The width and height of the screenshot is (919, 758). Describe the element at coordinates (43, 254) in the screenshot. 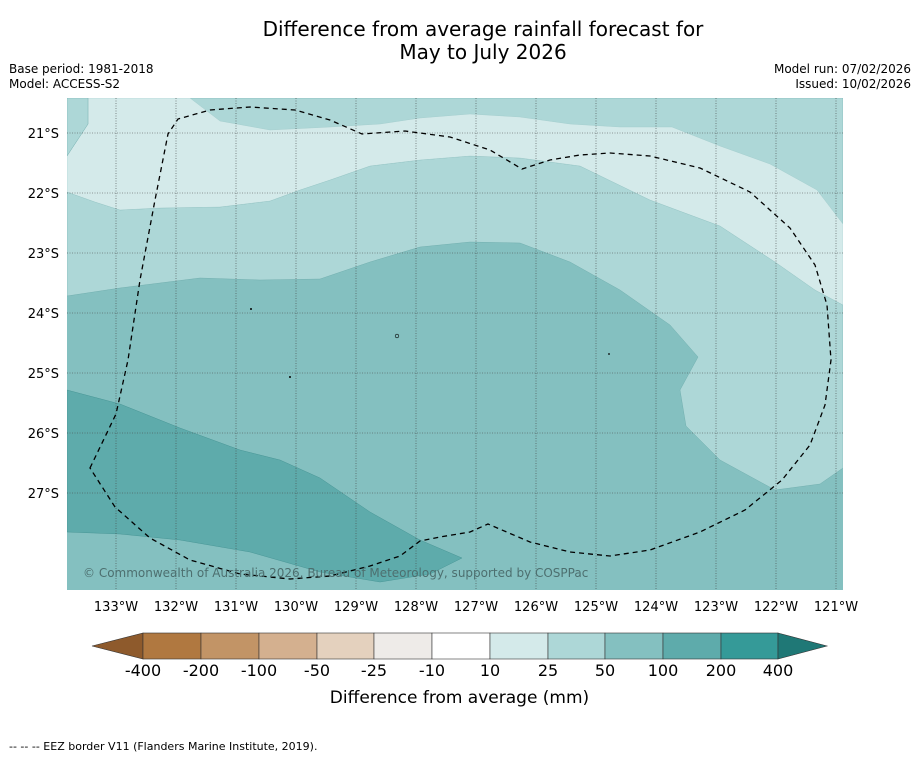

I see `lat-label: 23°S` at that location.